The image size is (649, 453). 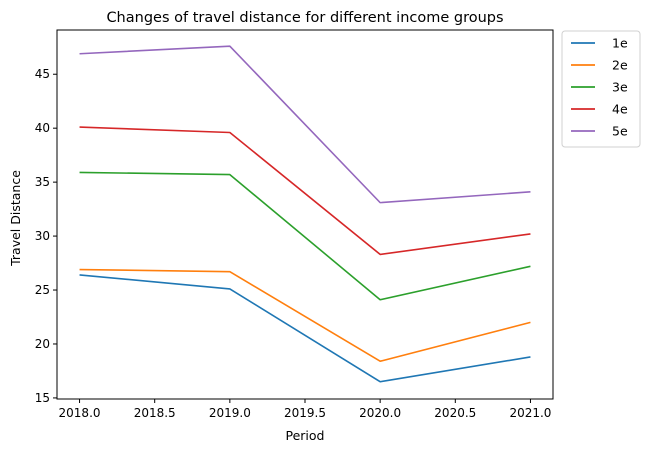 What do you see at coordinates (230, 413) in the screenshot?
I see `x-tick-label: 2019.0` at bounding box center [230, 413].